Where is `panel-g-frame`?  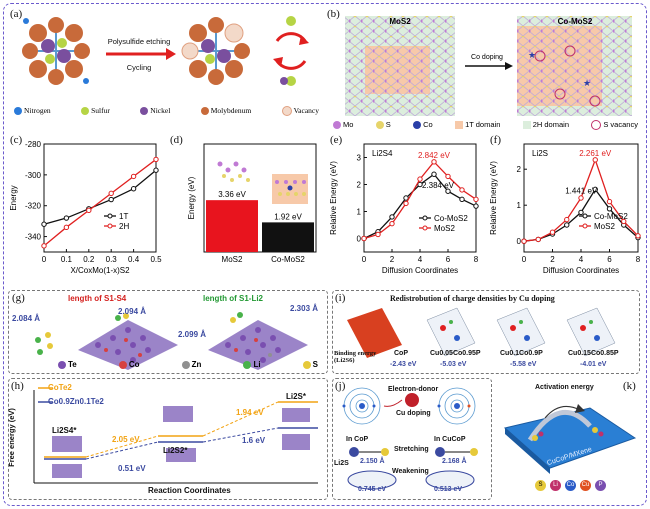 panel-g-frame is located at coordinates (168, 332).